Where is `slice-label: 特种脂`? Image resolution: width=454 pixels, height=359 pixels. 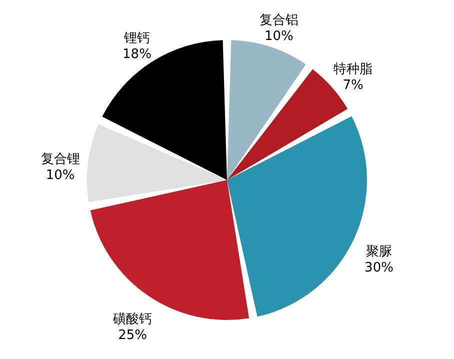
slice-label: 特种脂 is located at coordinates (353, 69).